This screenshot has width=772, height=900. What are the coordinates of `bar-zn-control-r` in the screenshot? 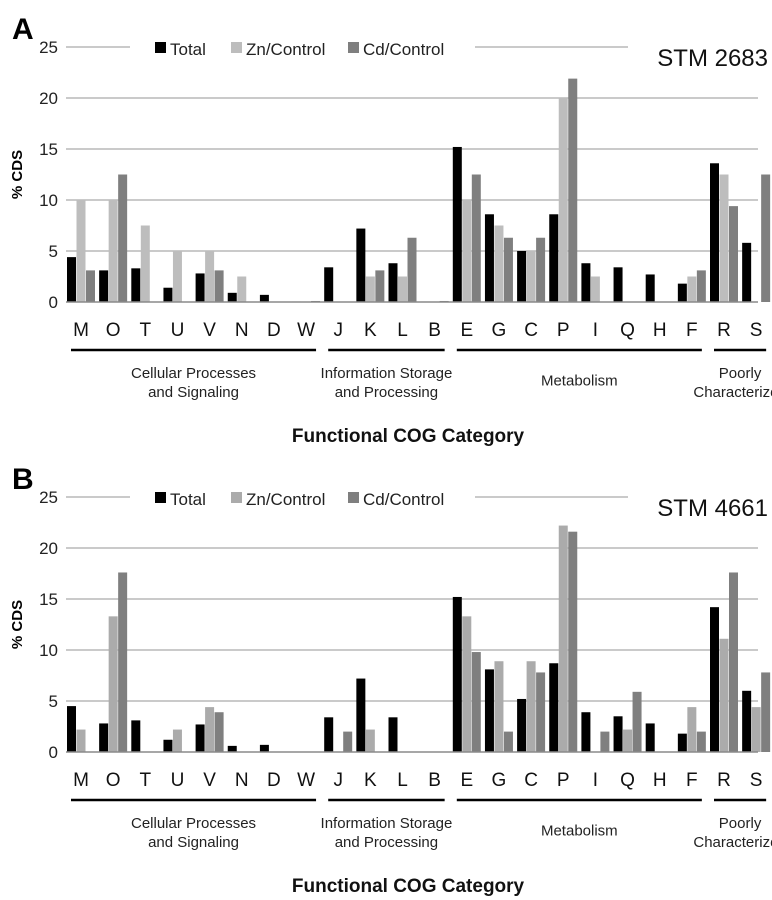 It's located at (724, 238).